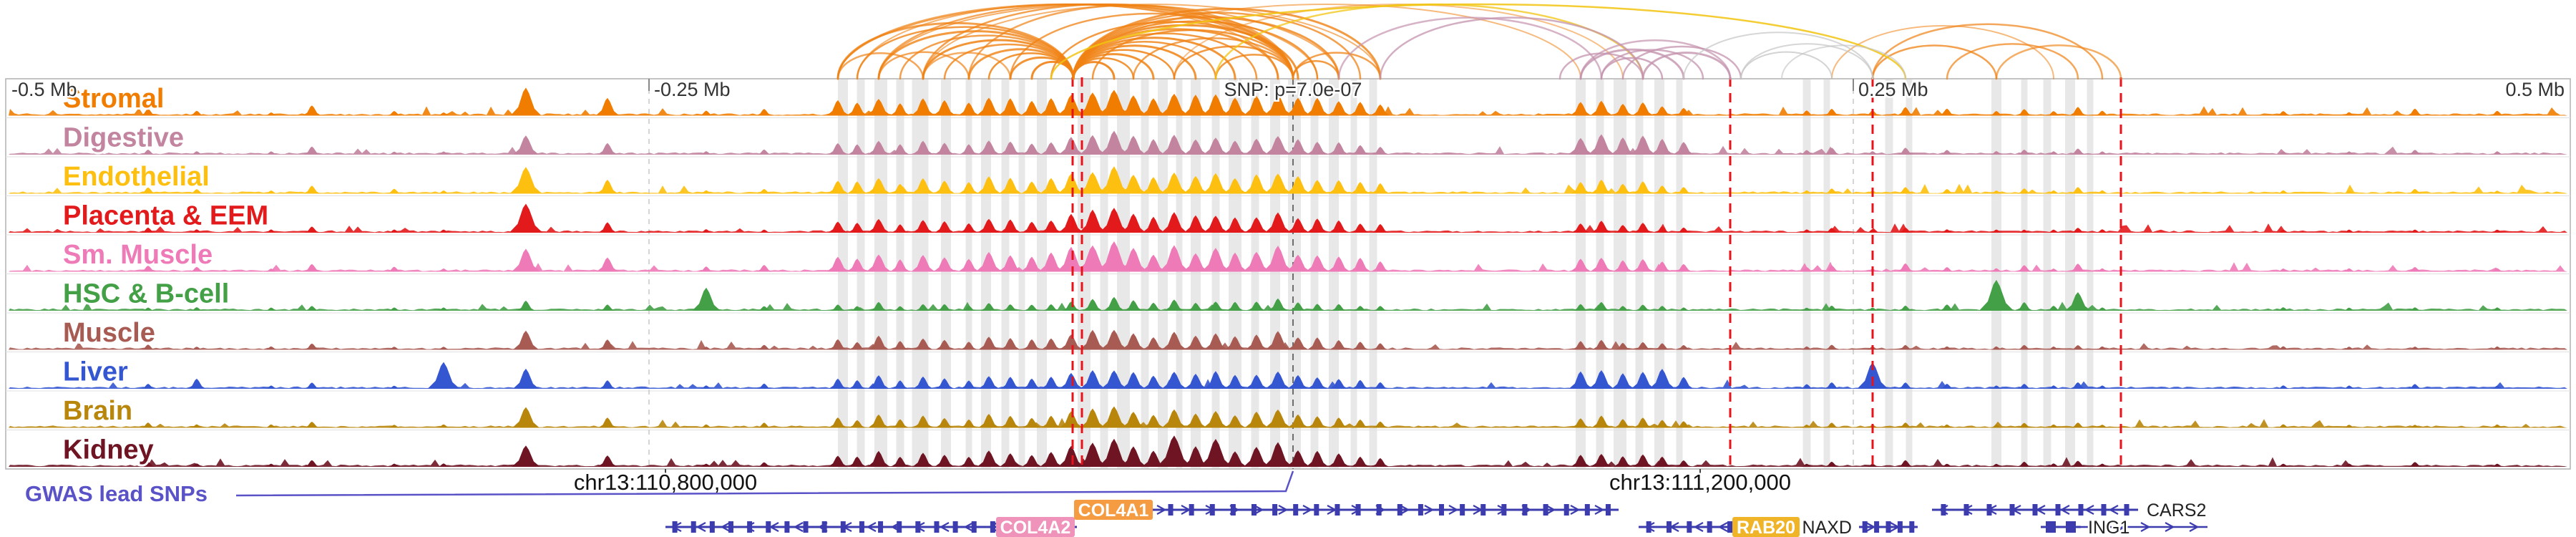 Image resolution: width=2576 pixels, height=537 pixels. I want to click on gene-label-box-col4a2, so click(1035, 527).